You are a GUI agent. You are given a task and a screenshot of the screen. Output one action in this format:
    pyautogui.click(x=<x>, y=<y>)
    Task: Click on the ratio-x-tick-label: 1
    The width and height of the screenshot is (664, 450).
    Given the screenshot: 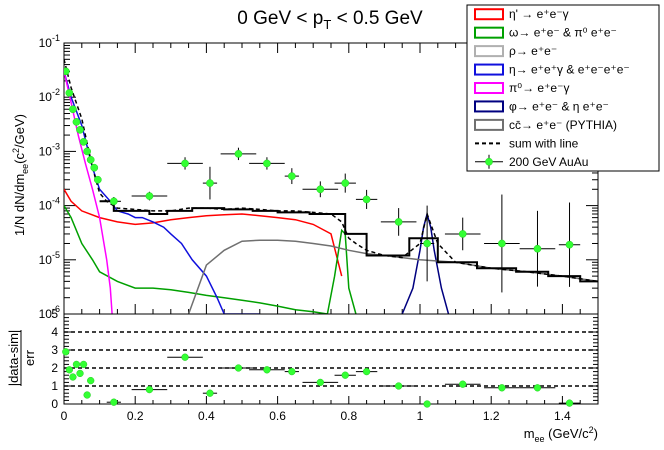 What is the action you would take?
    pyautogui.click(x=420, y=416)
    